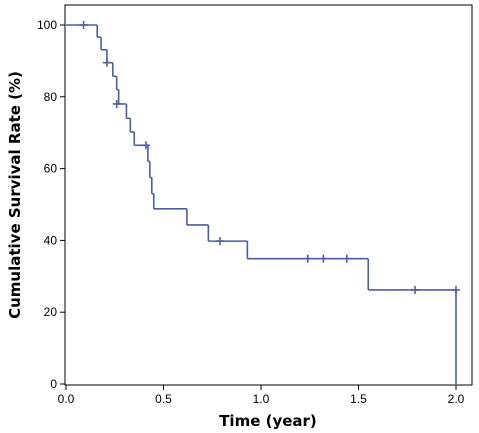  What do you see at coordinates (51, 204) in the screenshot?
I see `y-axis-ticks: 0 20 40 60 80 100` at bounding box center [51, 204].